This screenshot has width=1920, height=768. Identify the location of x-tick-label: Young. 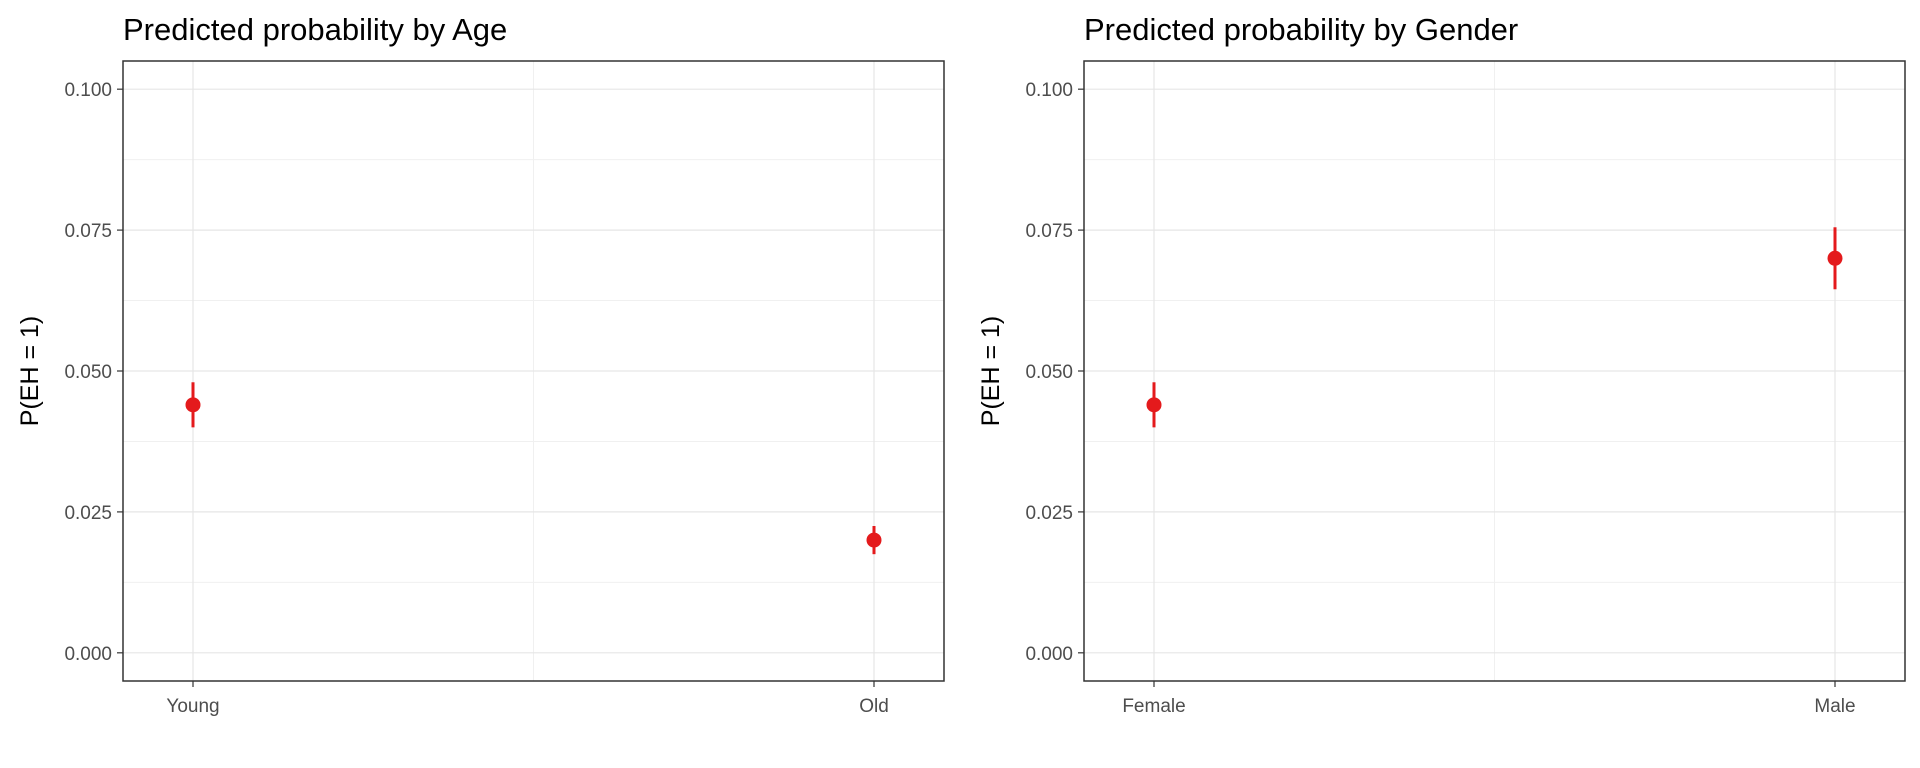
(192, 706).